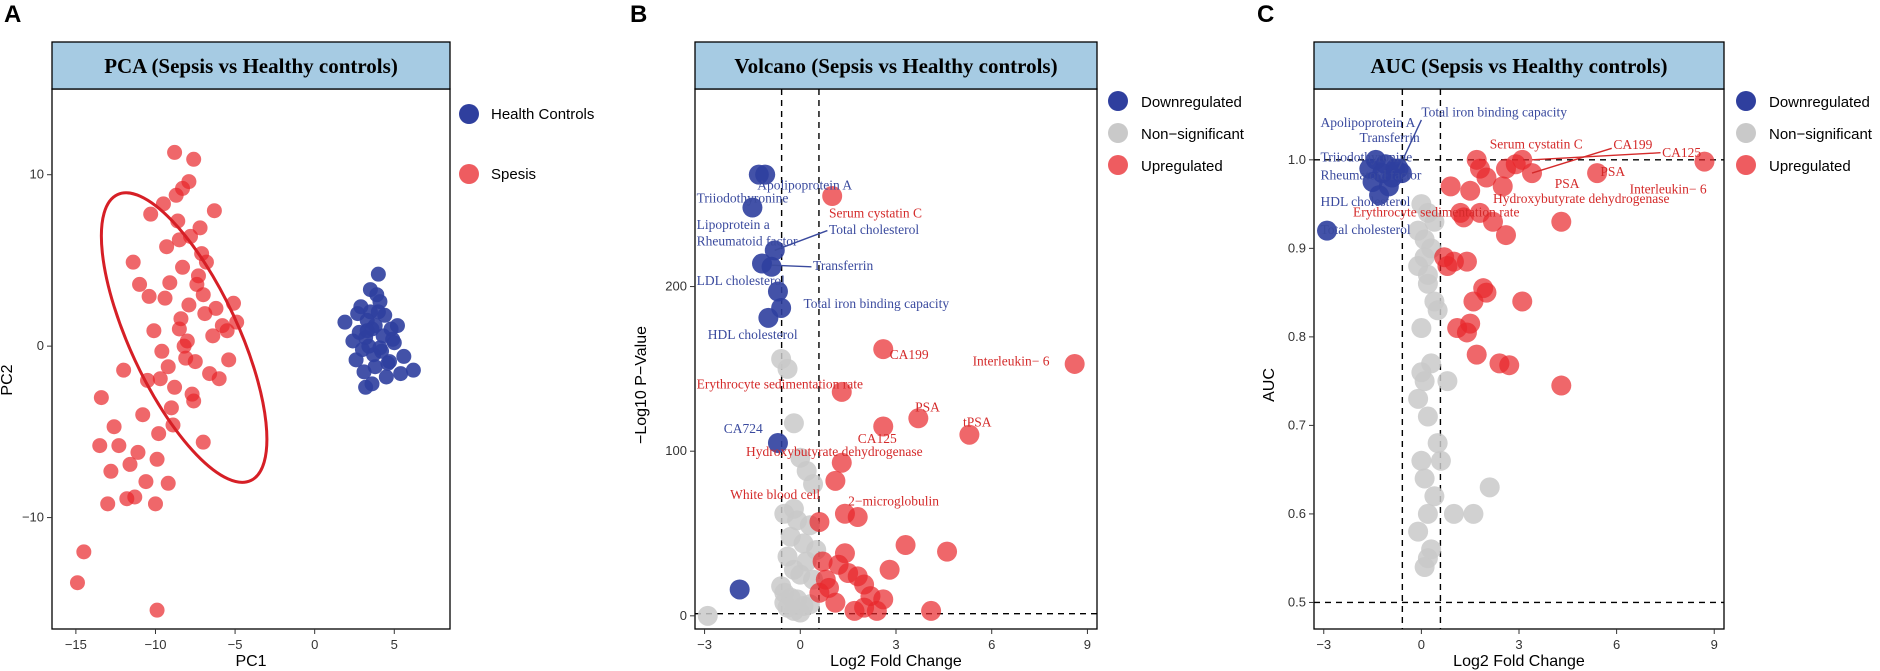  I want to click on x-tick-label: −15, so click(76, 644).